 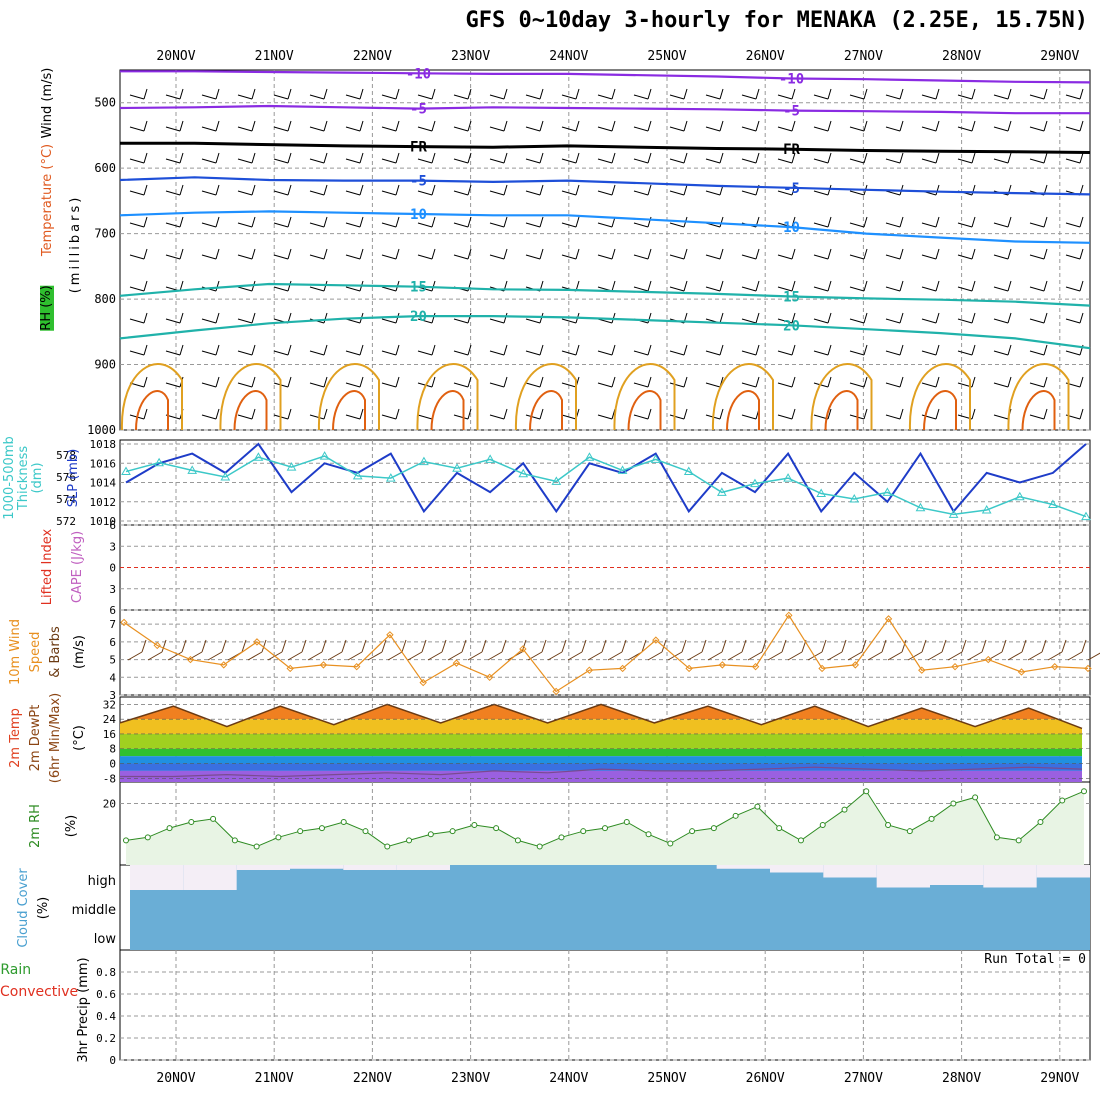 I want to click on pressure-tick-label: 1000, so click(x=101, y=430).